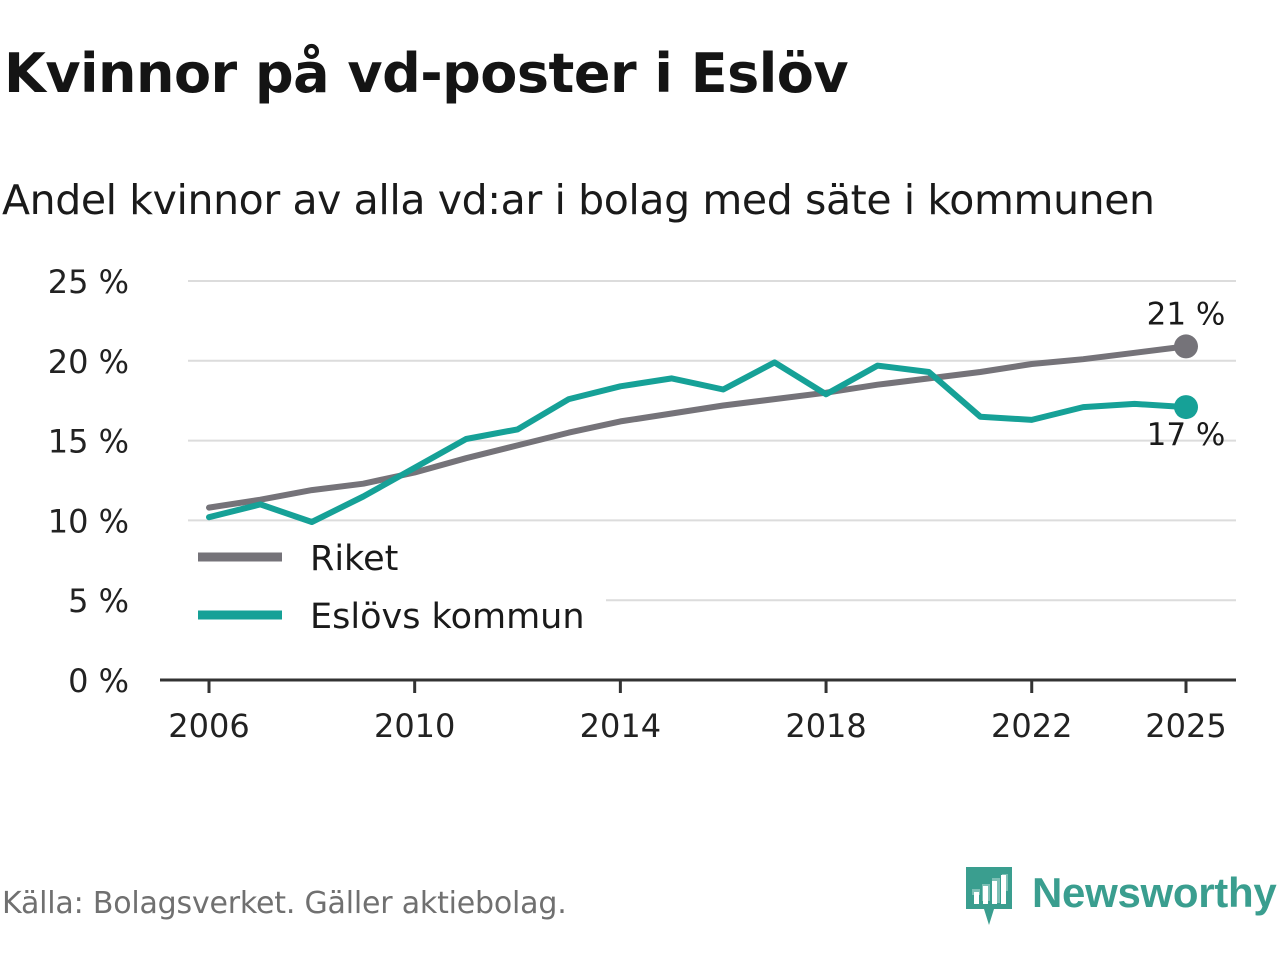 This screenshot has height=960, width=1280. I want to click on y-tick-label: 10 %, so click(88, 521).